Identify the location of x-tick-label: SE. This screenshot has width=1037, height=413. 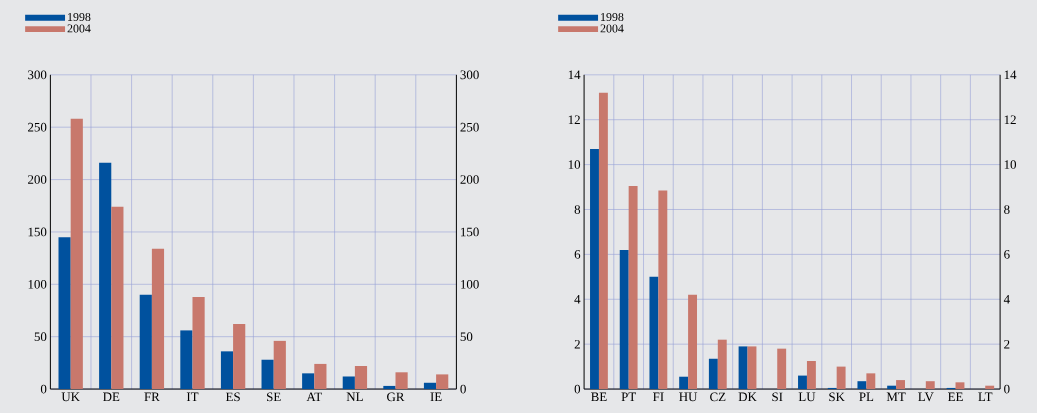
(274, 397).